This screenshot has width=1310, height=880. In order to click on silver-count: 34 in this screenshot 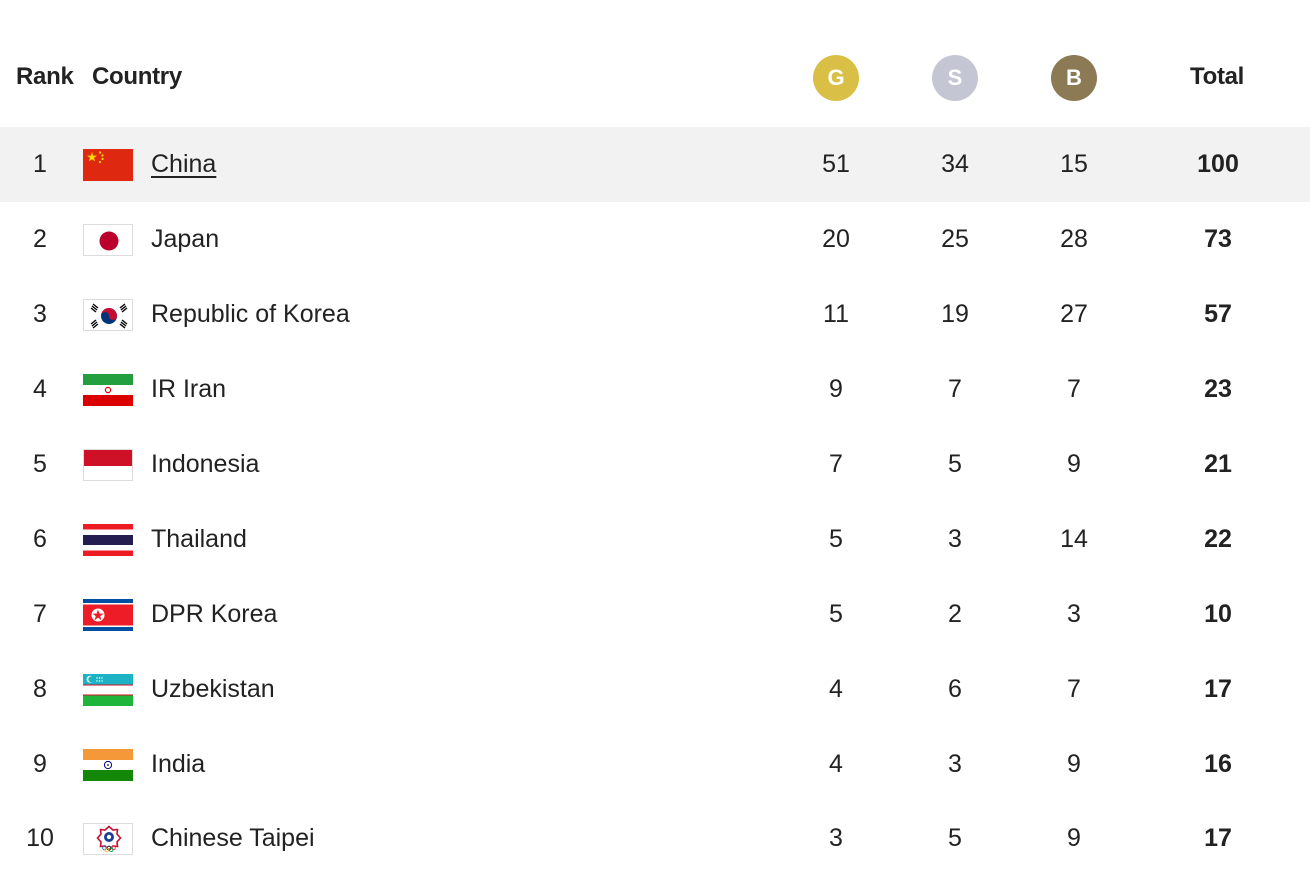, I will do `click(955, 164)`.